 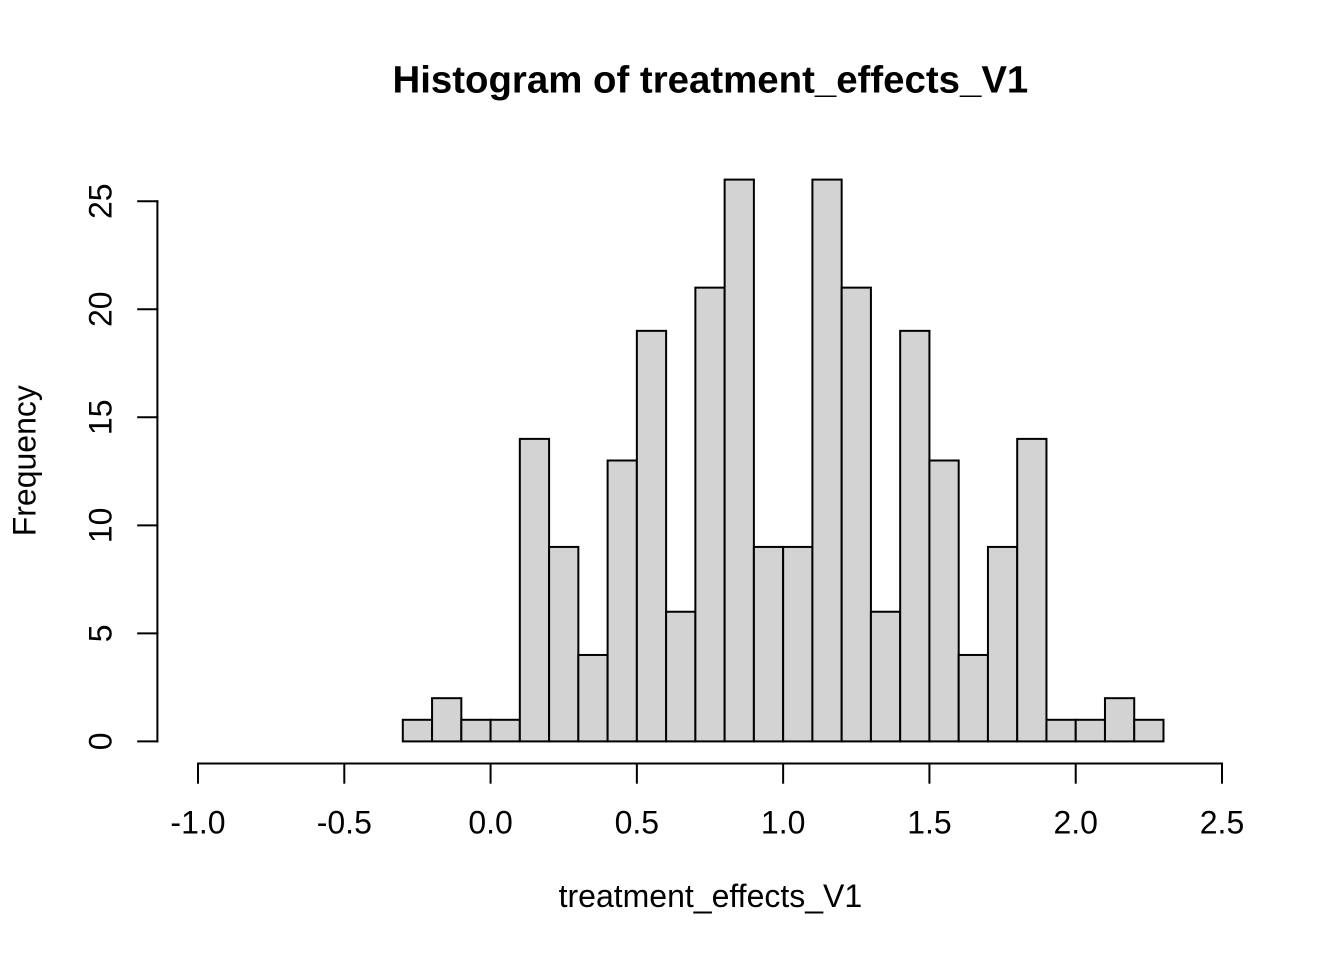 I want to click on svg-text: 25, so click(x=101, y=201).